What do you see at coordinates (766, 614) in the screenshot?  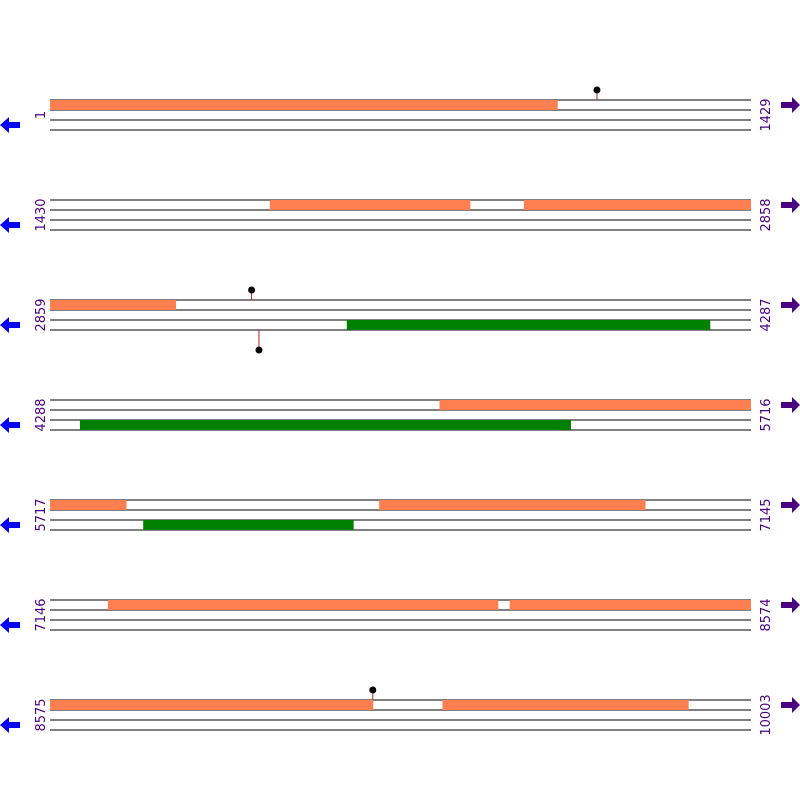 I see `row-end-label: 8574` at bounding box center [766, 614].